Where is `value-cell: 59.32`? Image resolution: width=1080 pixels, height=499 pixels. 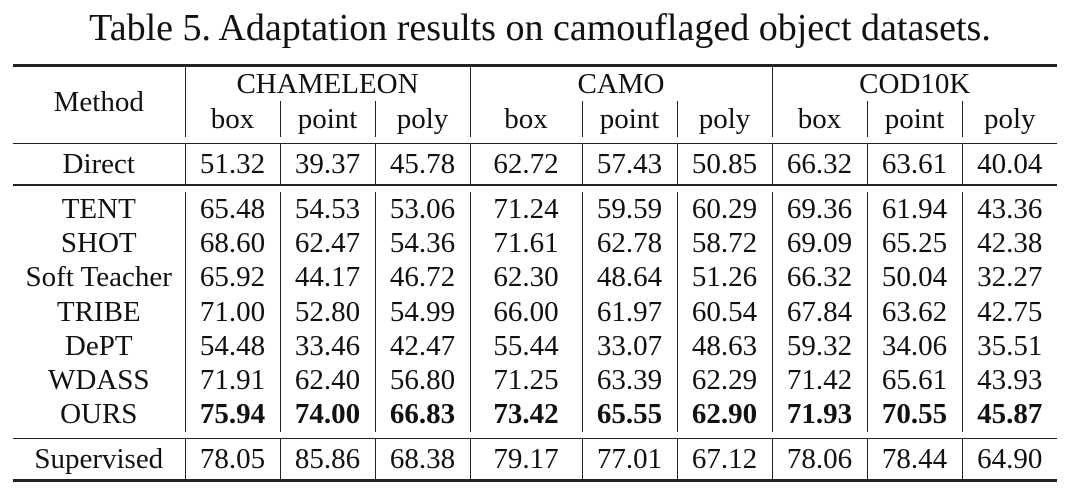
value-cell: 59.32 is located at coordinates (819, 345).